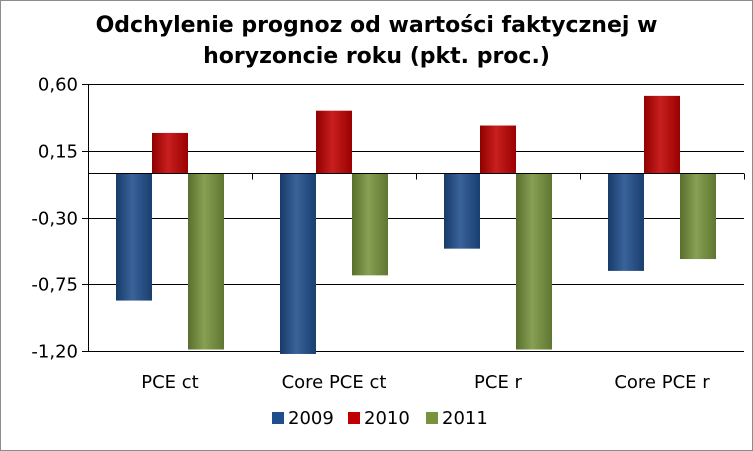  What do you see at coordinates (169, 382) in the screenshot?
I see `x-category-label: PCE ct` at bounding box center [169, 382].